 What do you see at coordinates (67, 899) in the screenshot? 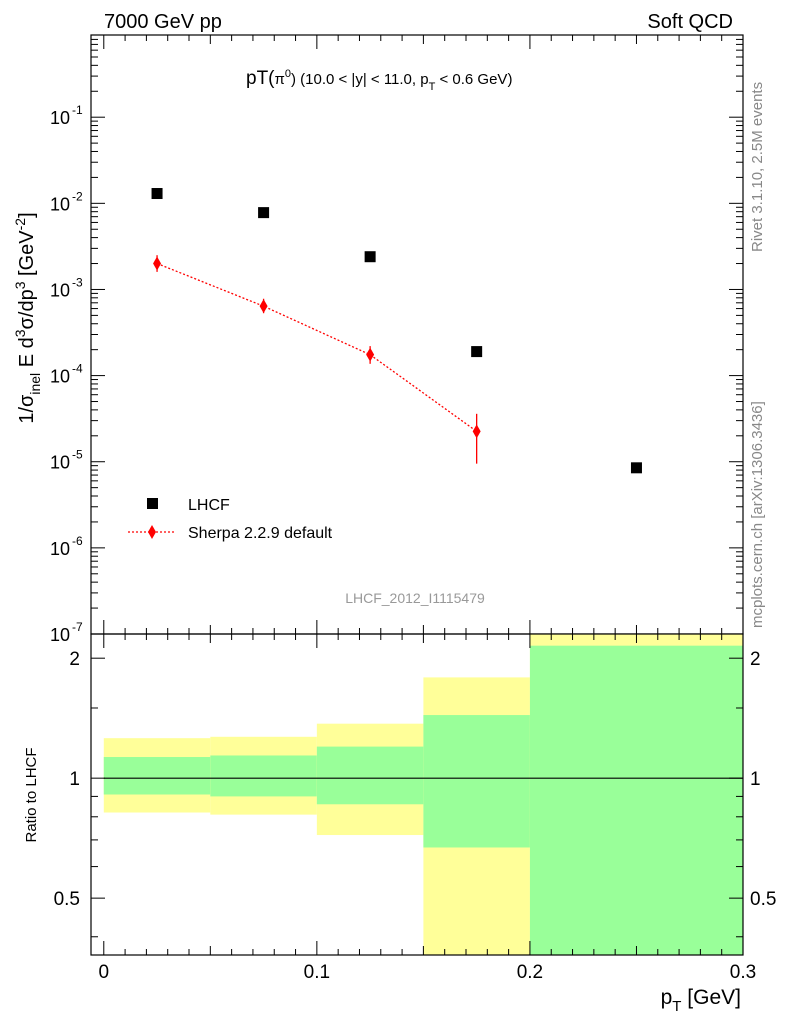
I see `ratio-y-tick-label: 0.5` at bounding box center [67, 899].